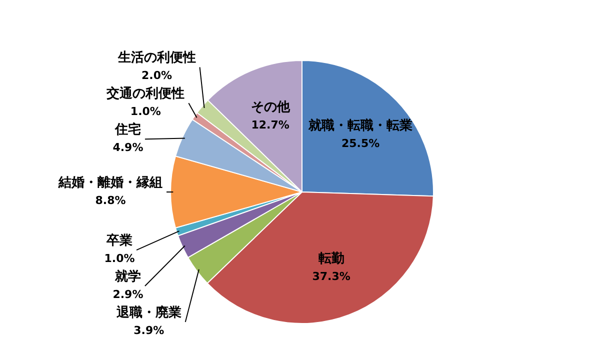  I want to click on slice-label: 退職・廃業, so click(148, 312).